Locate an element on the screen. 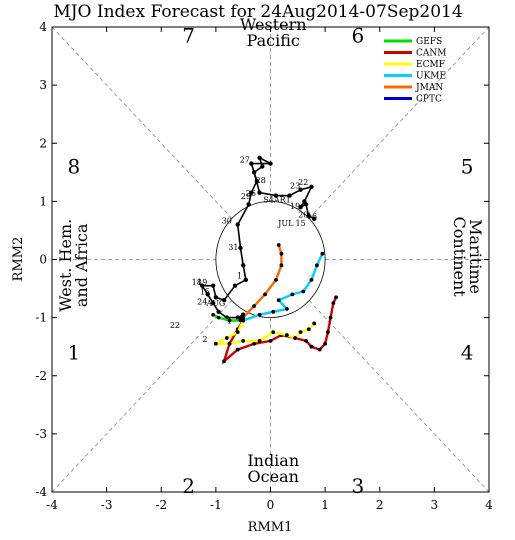 The width and height of the screenshot is (515, 540). observed-day-label: 16 is located at coordinates (312, 216).